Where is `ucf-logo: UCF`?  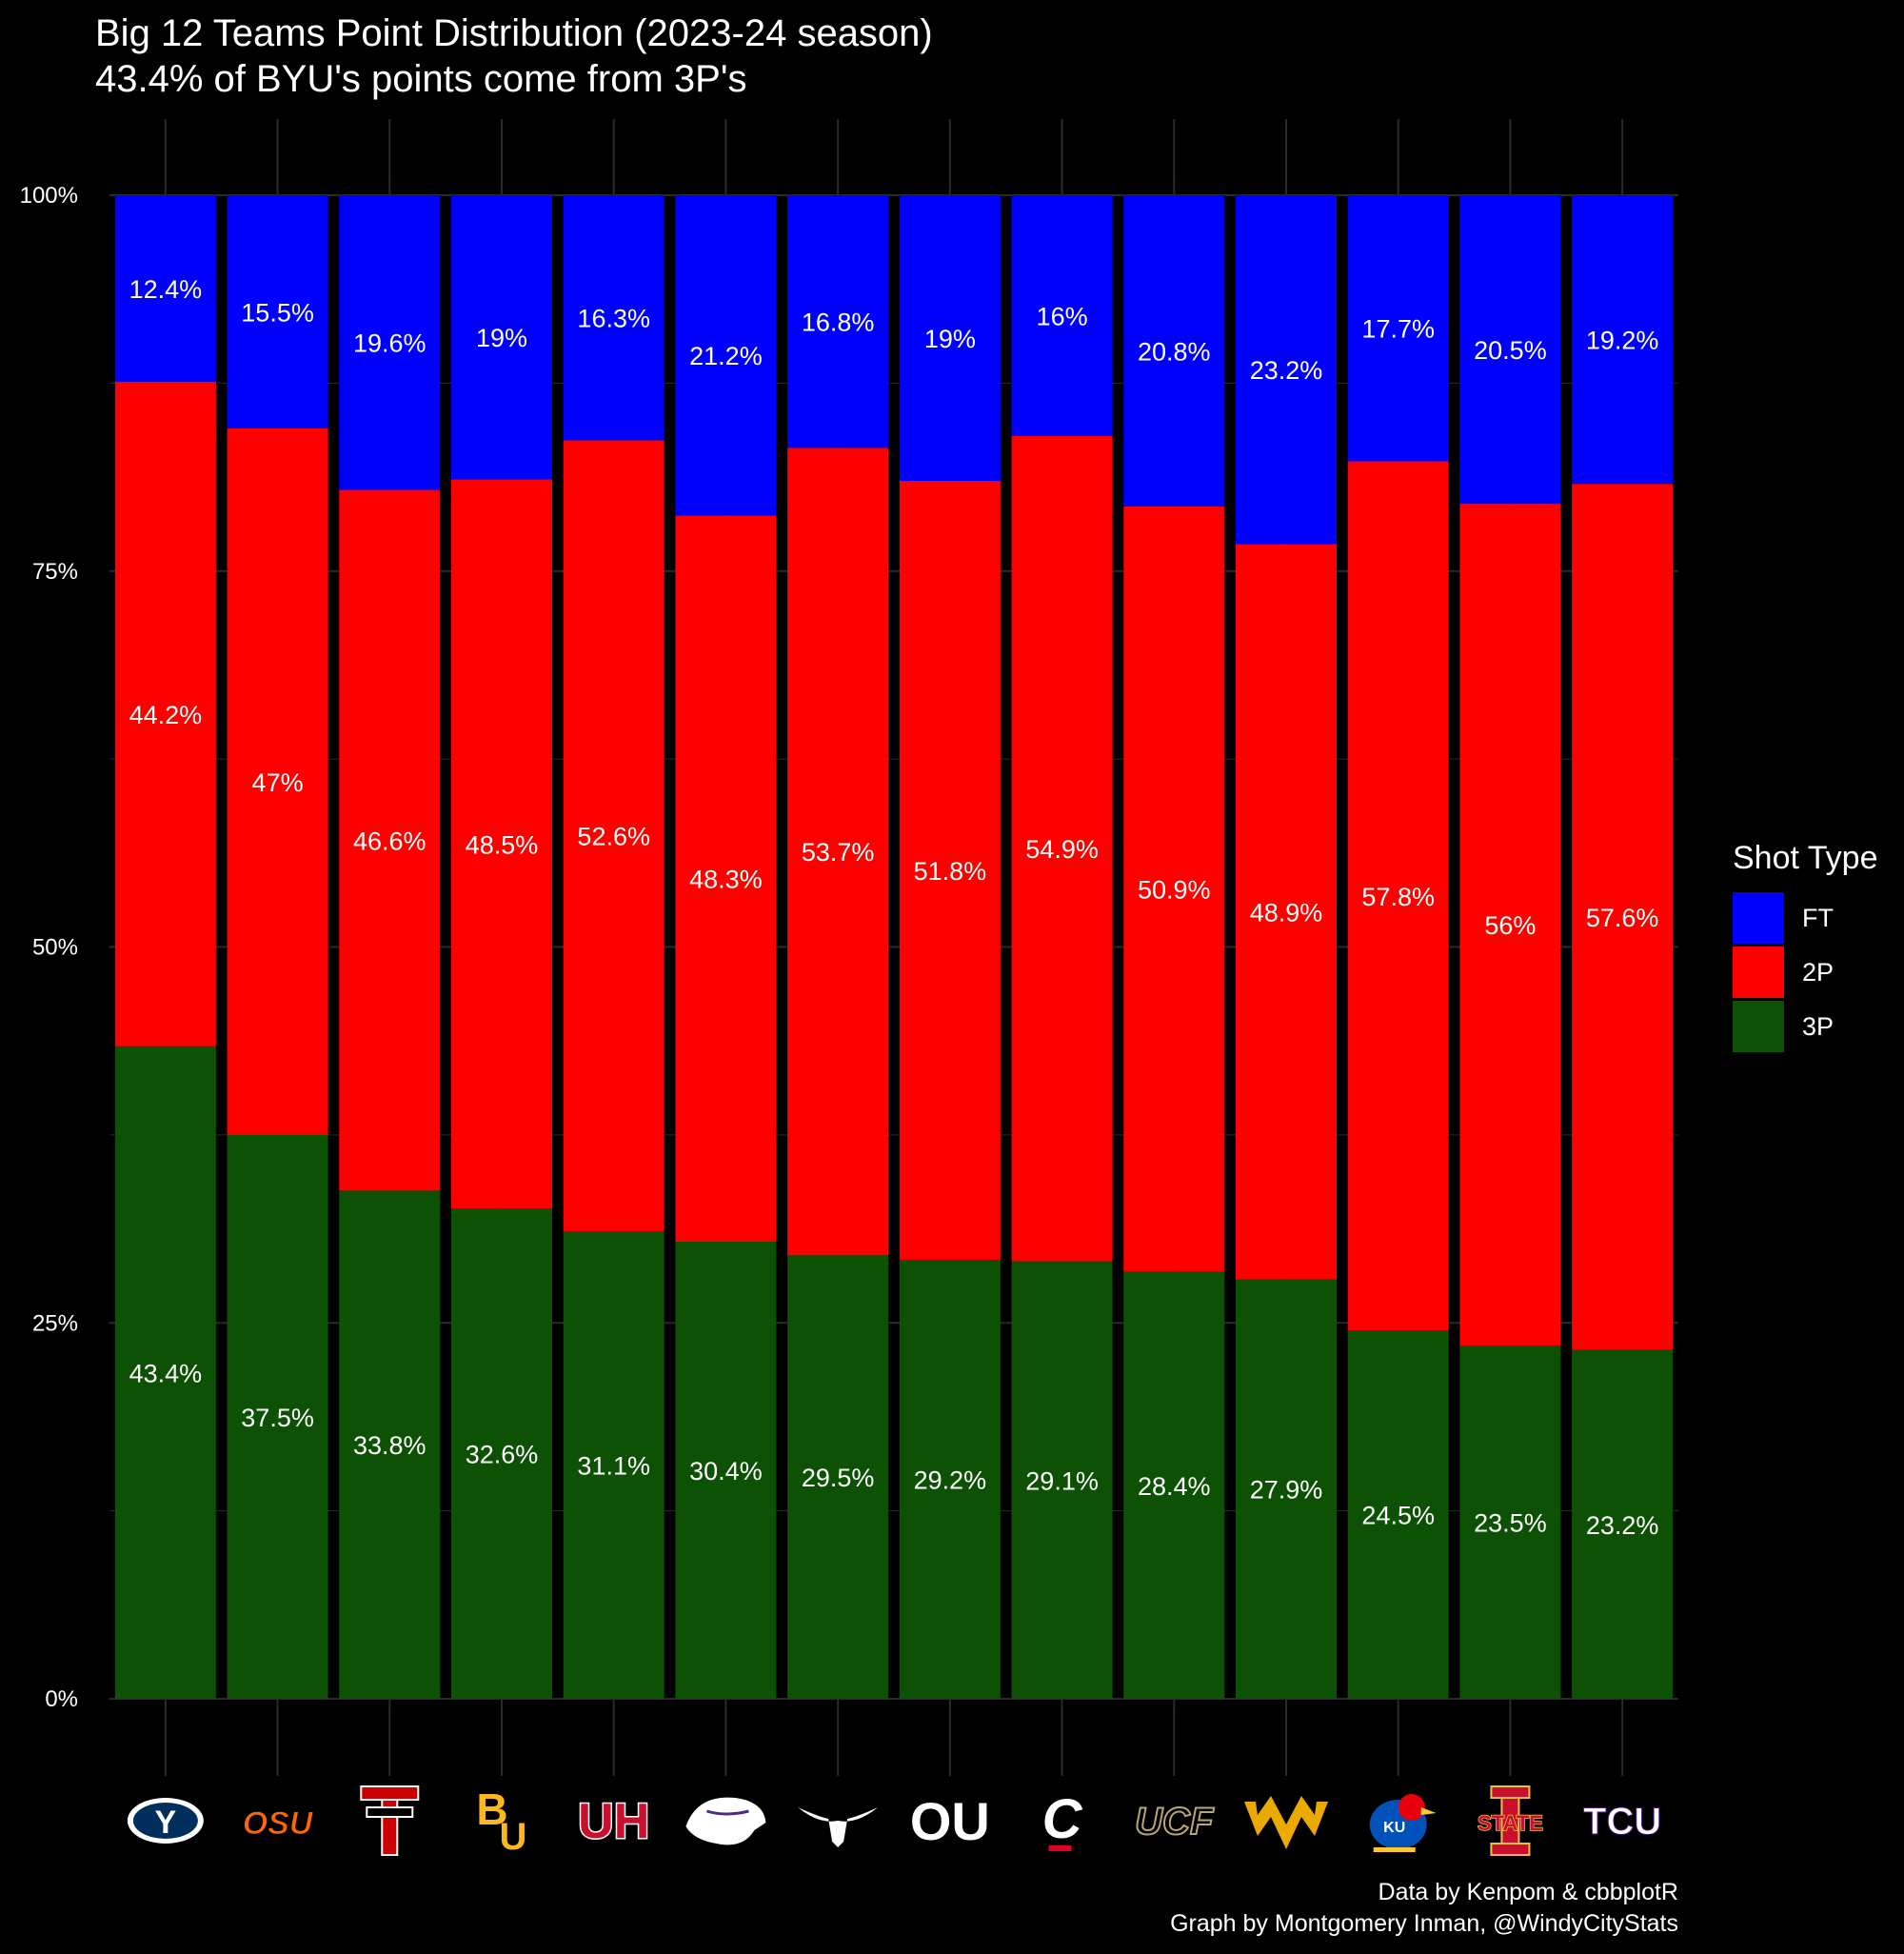
ucf-logo: UCF is located at coordinates (1175, 1822).